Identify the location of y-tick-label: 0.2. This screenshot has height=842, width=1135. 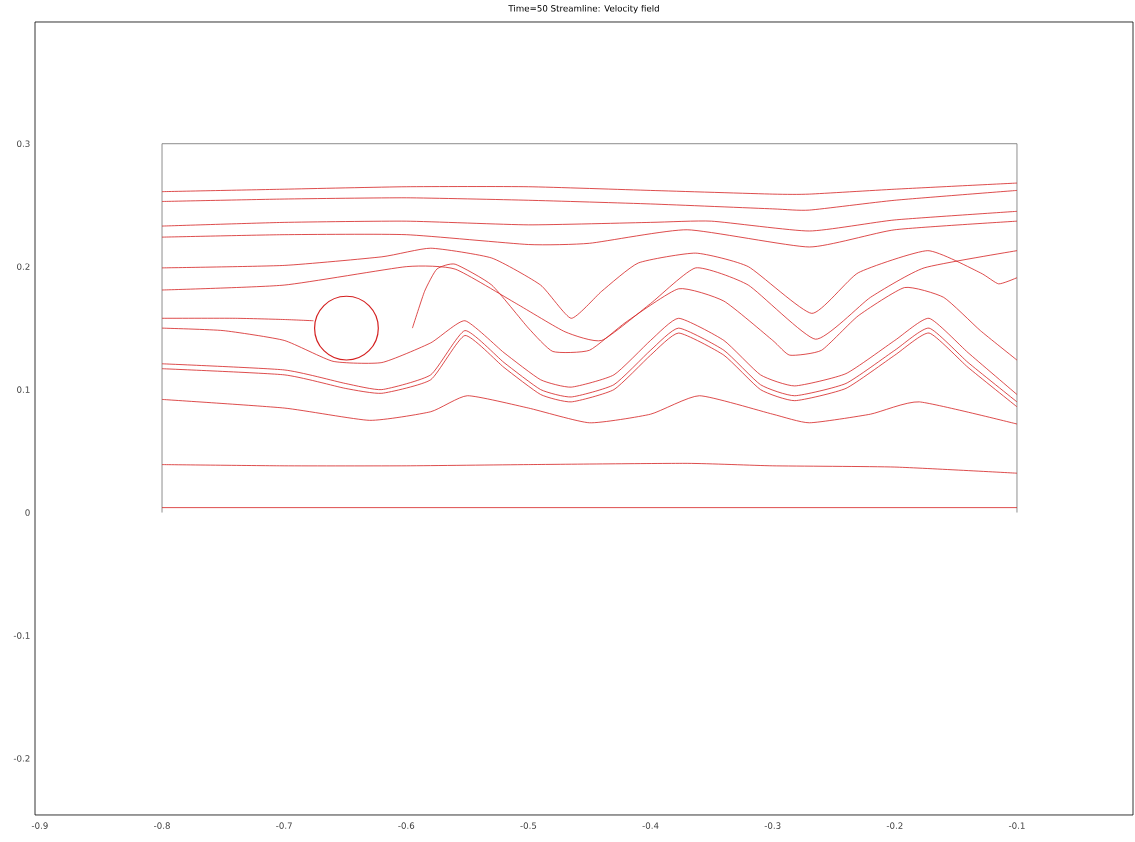
(23, 266).